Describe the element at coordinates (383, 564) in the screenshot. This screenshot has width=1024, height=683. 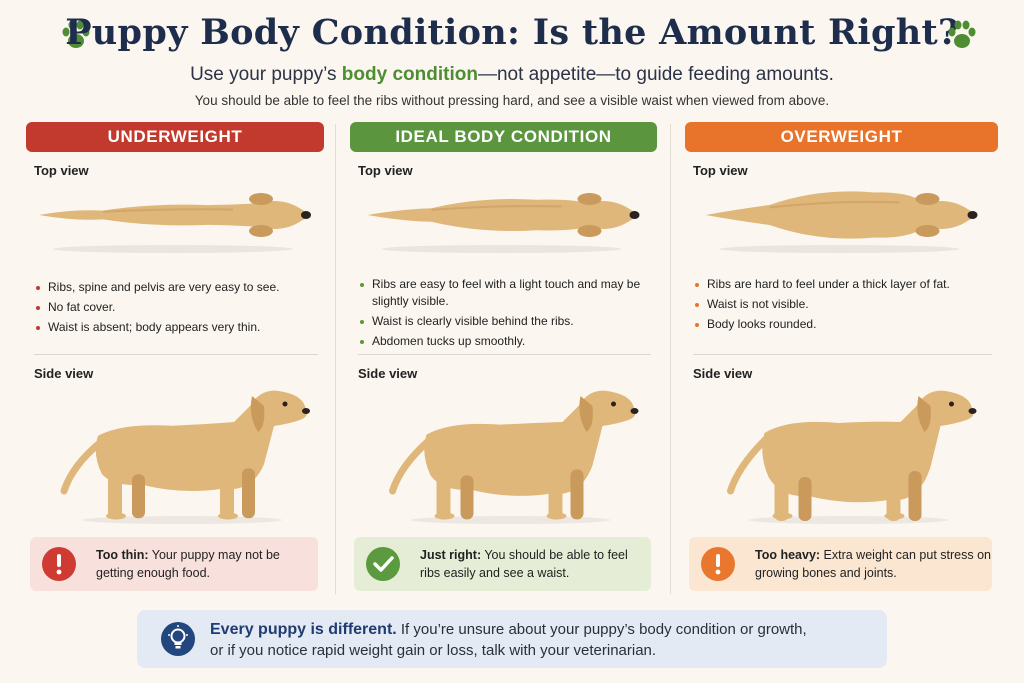
I see `check-icon` at that location.